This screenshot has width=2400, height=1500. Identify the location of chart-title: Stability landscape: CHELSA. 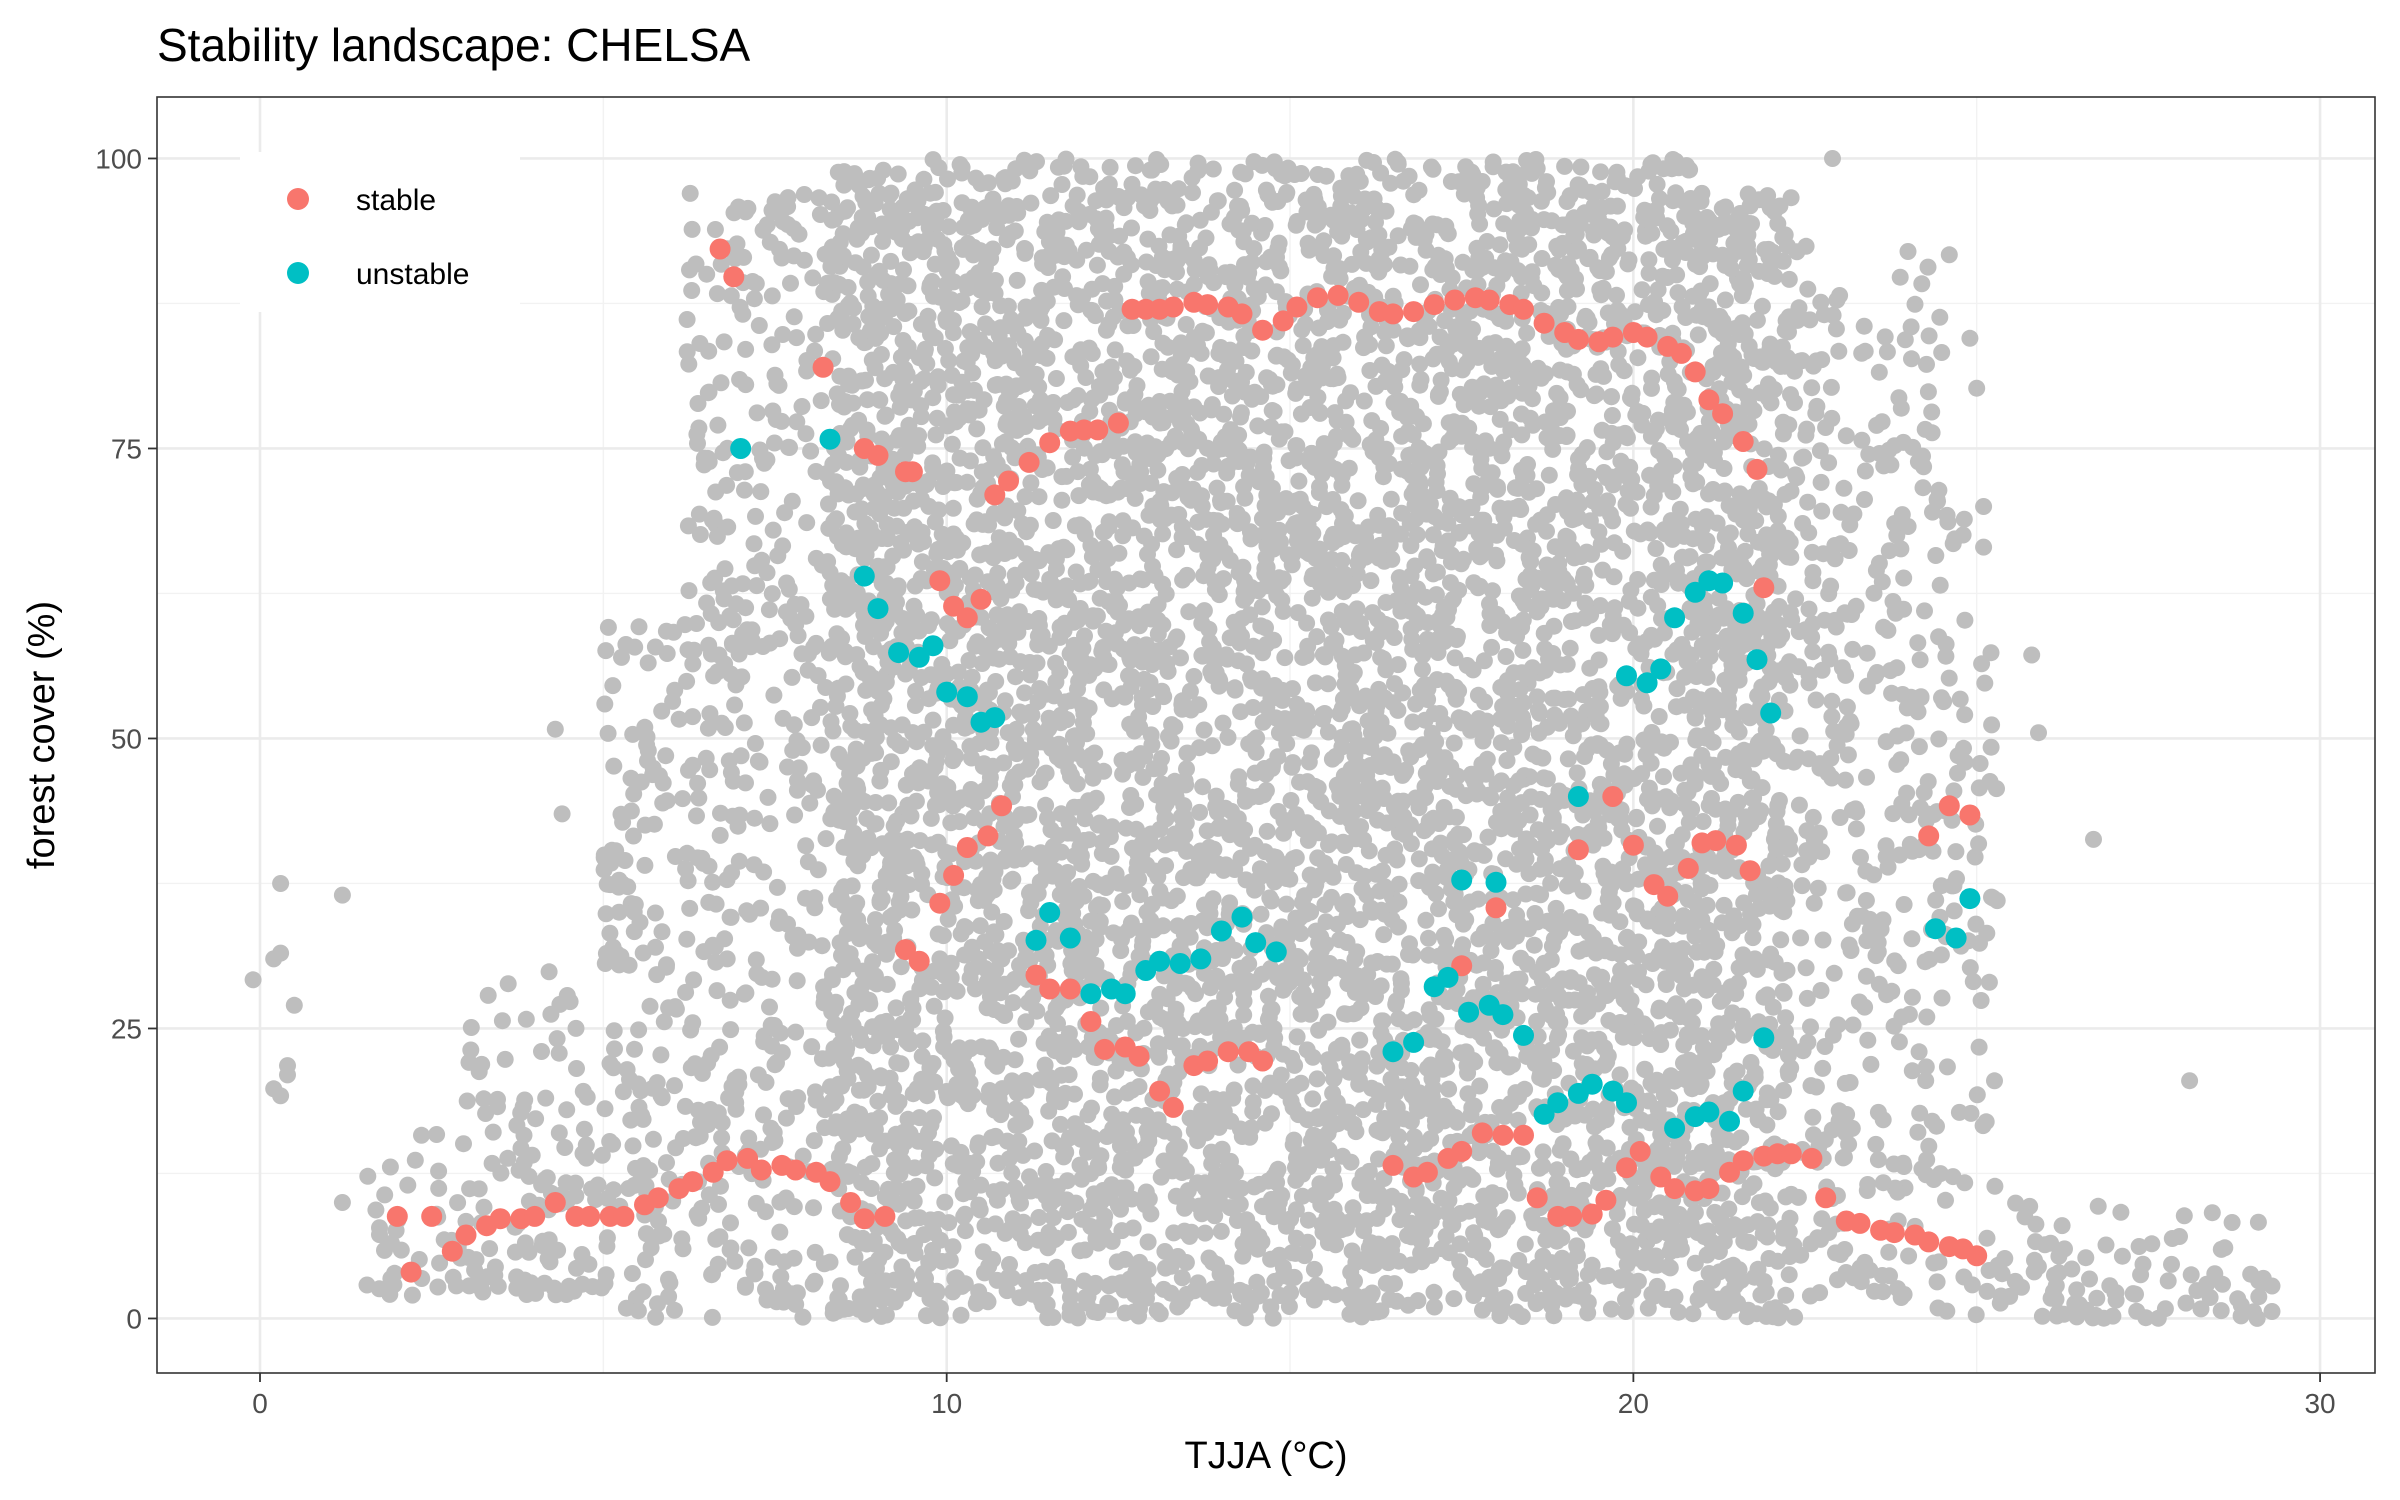
(454, 45).